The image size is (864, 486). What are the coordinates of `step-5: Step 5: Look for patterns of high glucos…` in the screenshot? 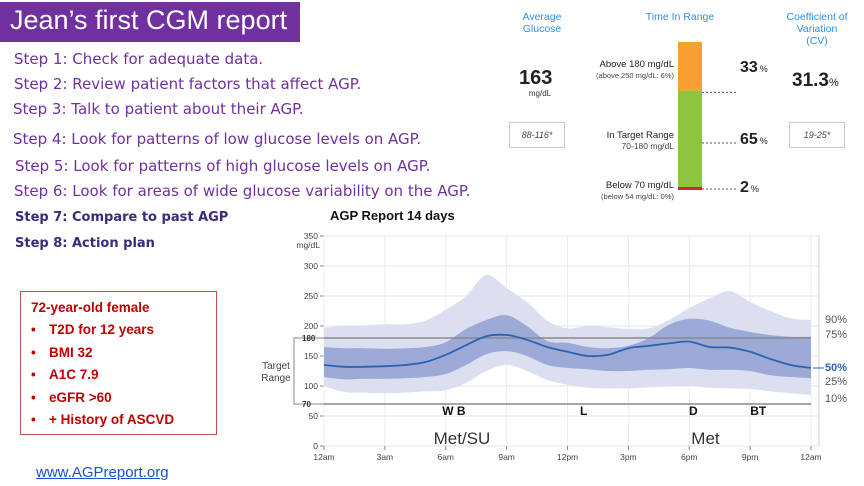 It's located at (223, 166).